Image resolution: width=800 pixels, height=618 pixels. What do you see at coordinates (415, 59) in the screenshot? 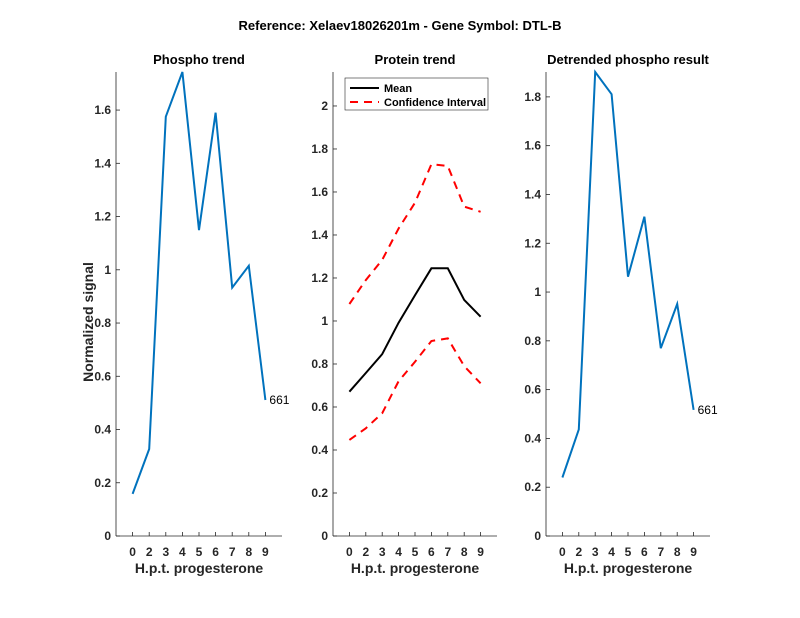
I see `panel-title: Protein trend` at bounding box center [415, 59].